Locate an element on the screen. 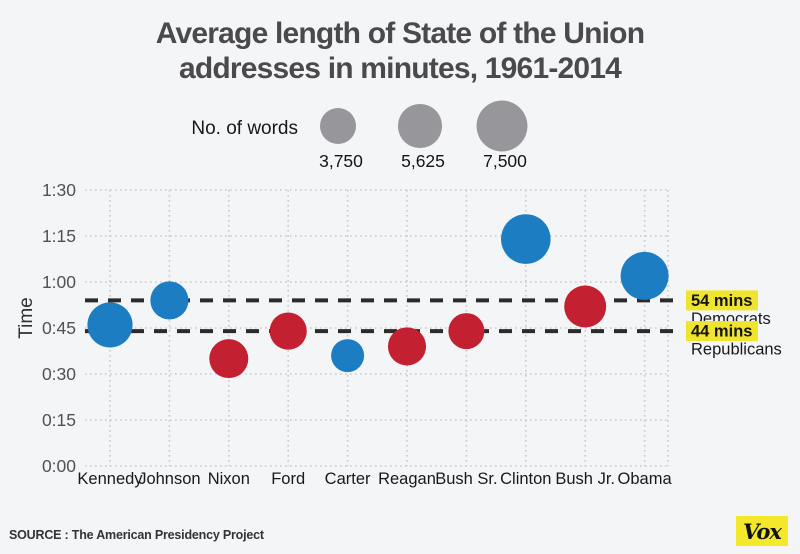 This screenshot has height=554, width=800. y-tick-label: 1:15 is located at coordinates (59, 236).